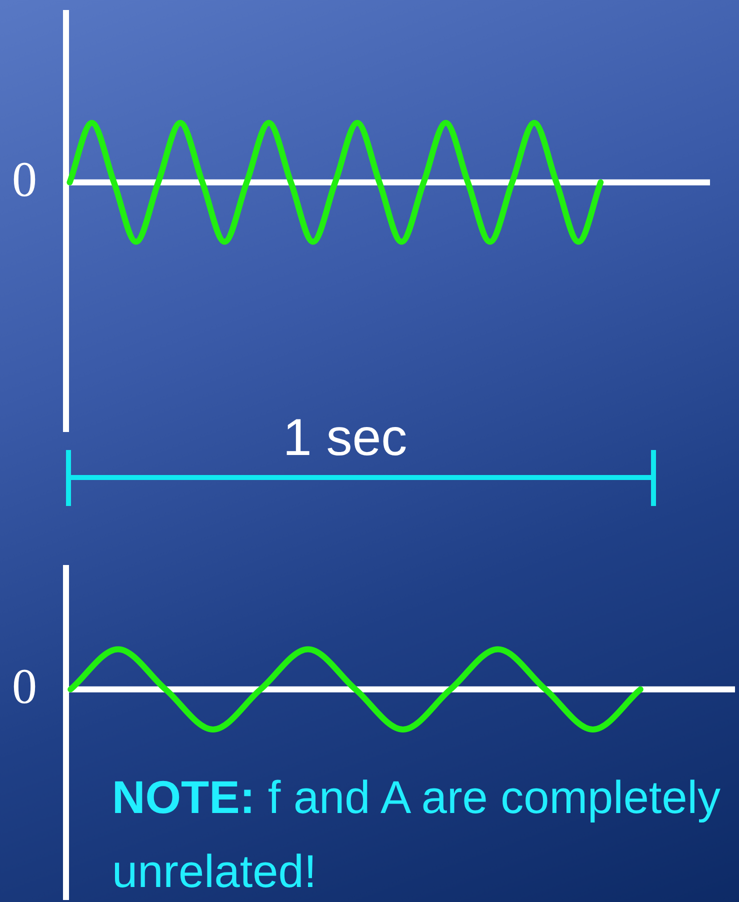 The height and width of the screenshot is (902, 739). What do you see at coordinates (417, 834) in the screenshot?
I see `text: NOTE: f and A are completely unrelated!` at bounding box center [417, 834].